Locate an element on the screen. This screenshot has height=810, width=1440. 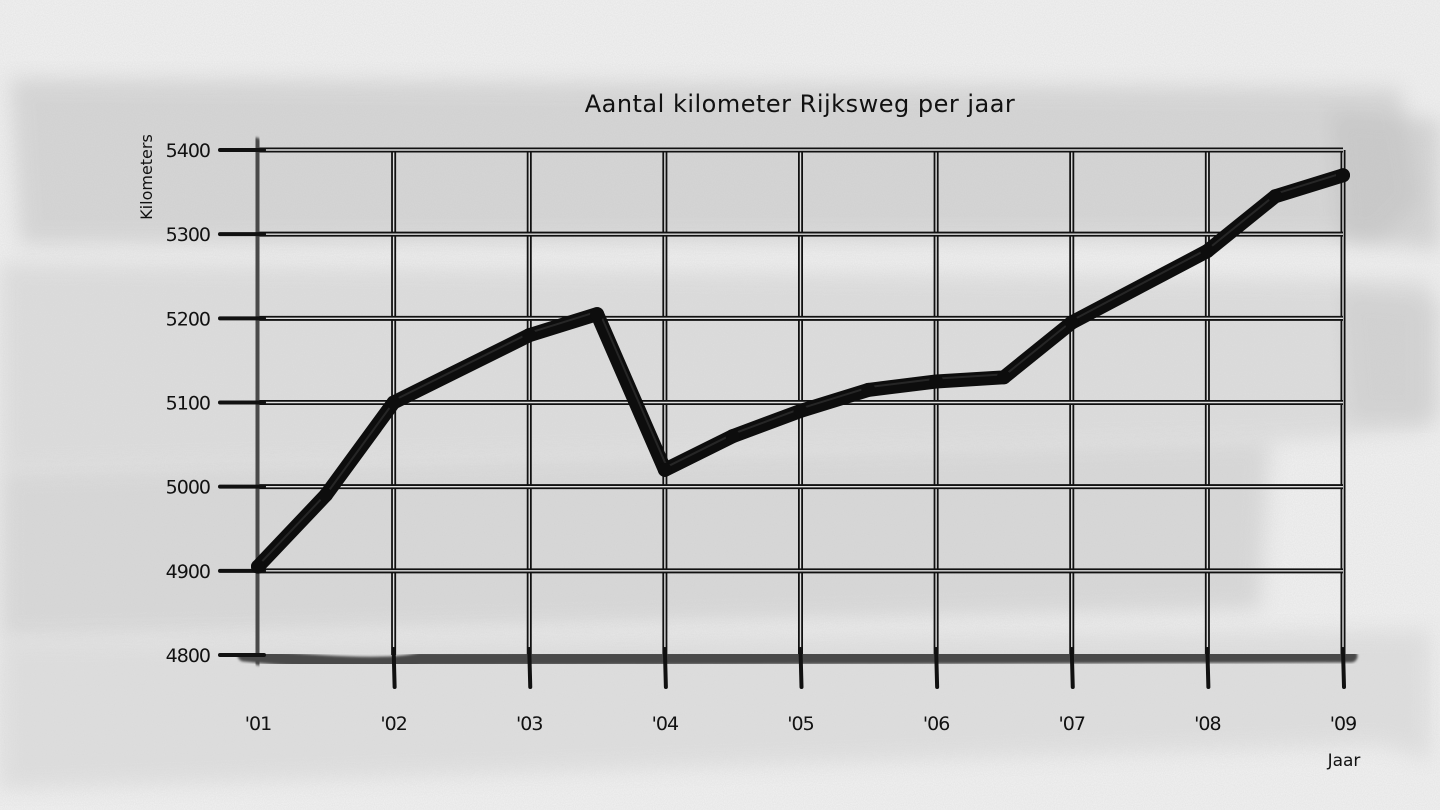
x-tick-label: '05 is located at coordinates (800, 724).